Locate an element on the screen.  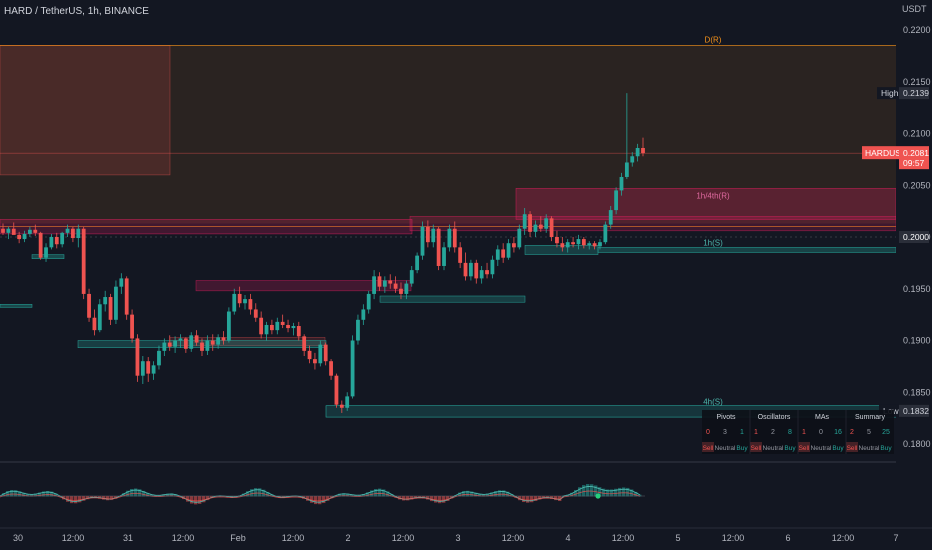
summary-label: Sell is located at coordinates (852, 448).